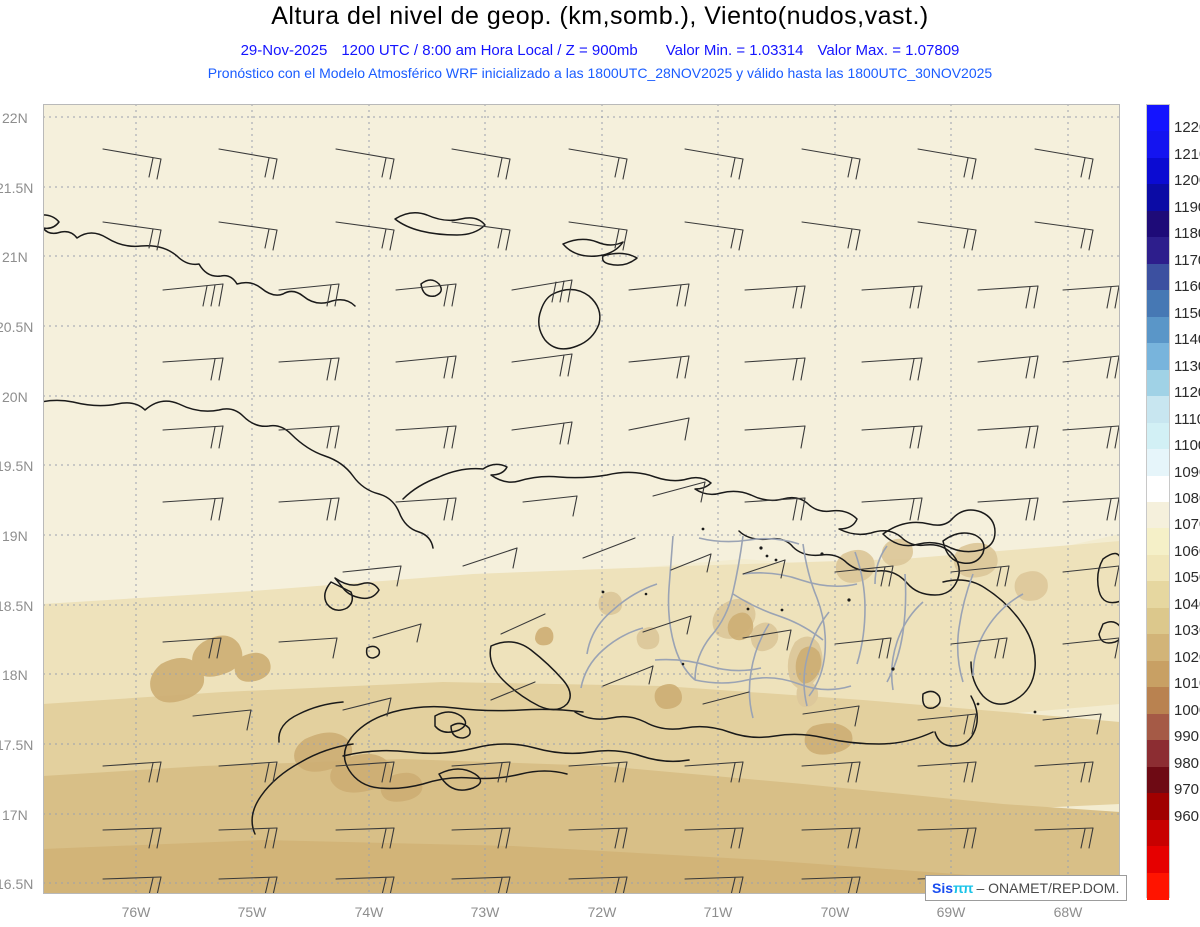 This screenshot has width=1200, height=927. What do you see at coordinates (1187, 498) in the screenshot?
I see `colorbar-tick-1080: 1080` at bounding box center [1187, 498].